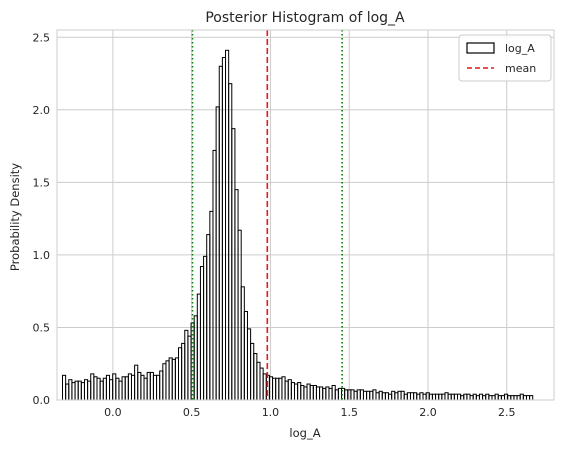  I want to click on y-tick-label: 1.0, so click(42, 255).